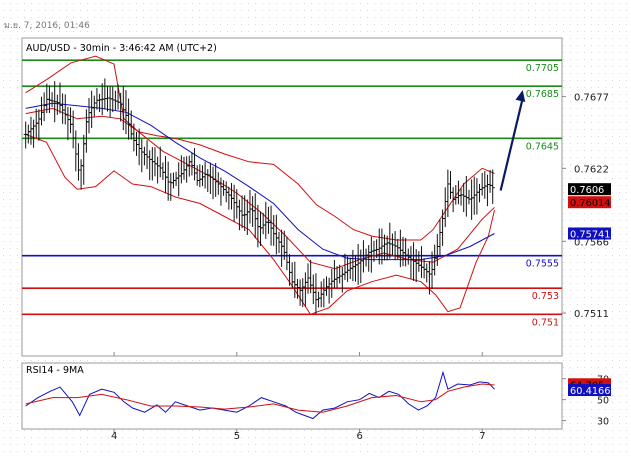 The width and height of the screenshot is (631, 456). What do you see at coordinates (47, 26) in the screenshot?
I see `datetime-label: ม.ย. 7, 2016, 01:46` at bounding box center [47, 26].